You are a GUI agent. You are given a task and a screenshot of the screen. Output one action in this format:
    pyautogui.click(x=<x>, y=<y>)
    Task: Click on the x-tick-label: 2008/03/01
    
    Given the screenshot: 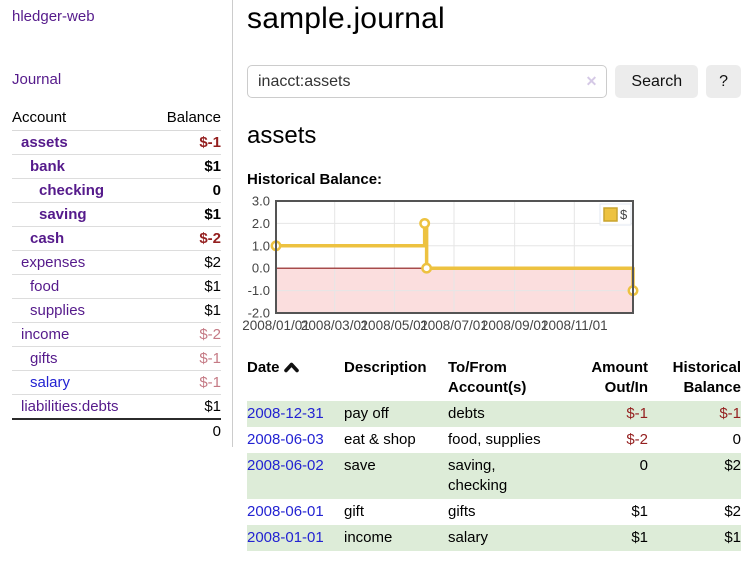 What is the action you would take?
    pyautogui.click(x=335, y=325)
    